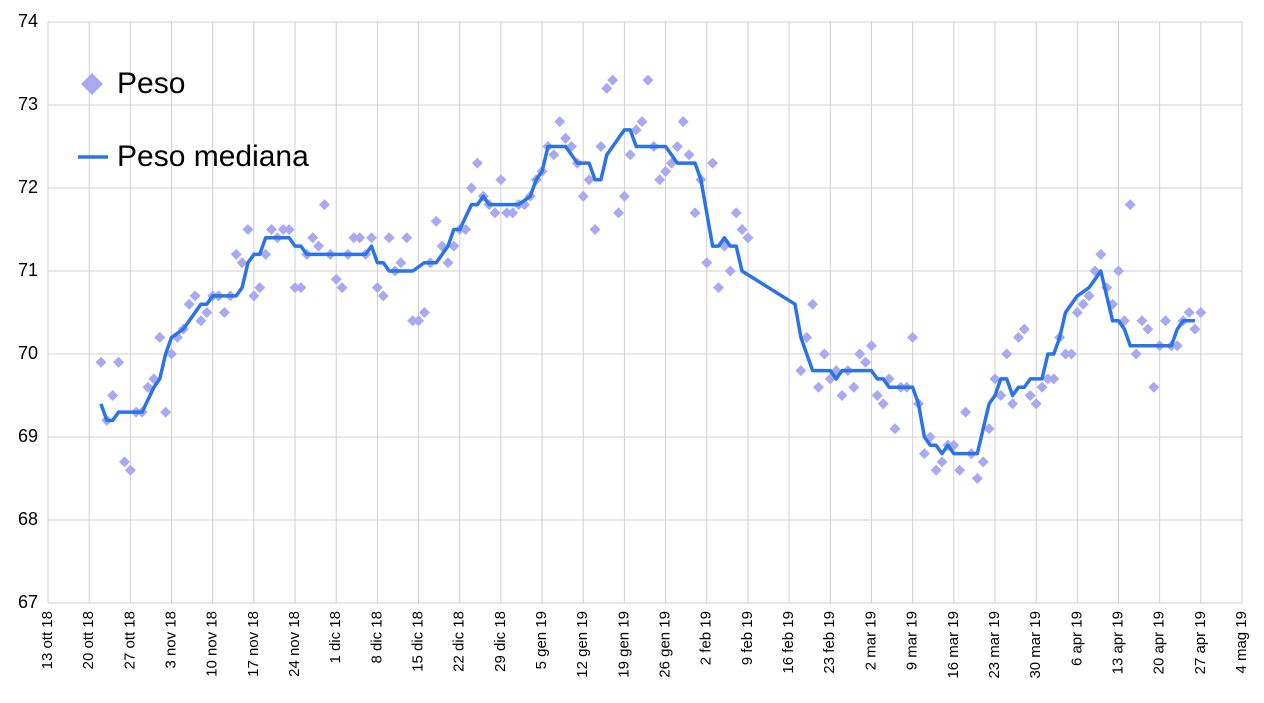 This screenshot has height=703, width=1264. Describe the element at coordinates (541, 640) in the screenshot. I see `x-tick-label: 5 gen 19` at that location.